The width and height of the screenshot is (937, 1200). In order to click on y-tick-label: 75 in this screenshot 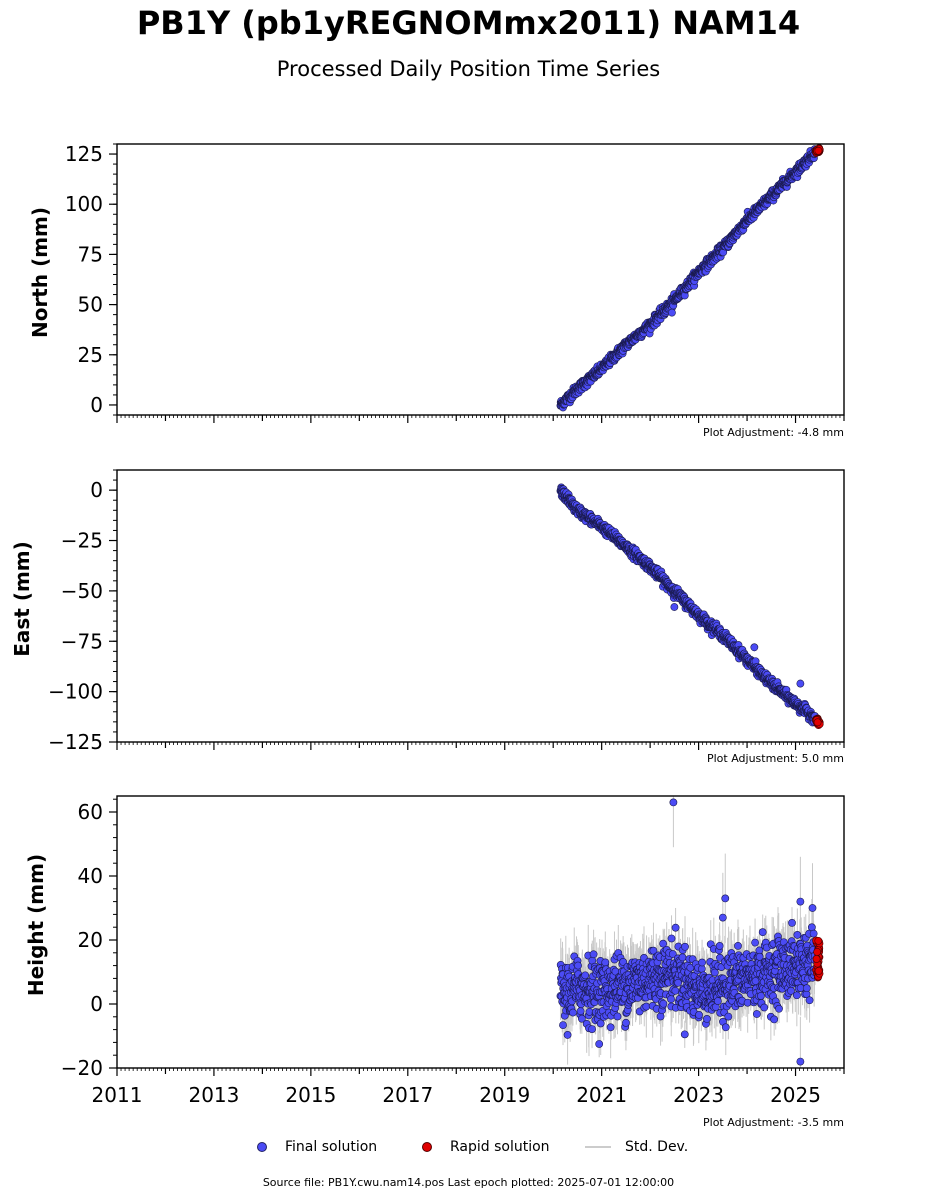, I will do `click(90, 254)`.